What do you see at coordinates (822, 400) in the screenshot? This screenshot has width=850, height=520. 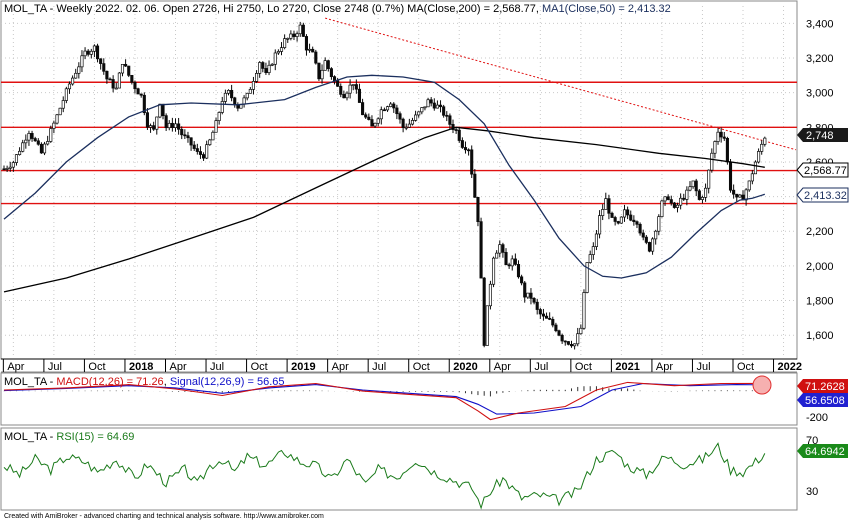 I see `signal-badge: 56.6508` at bounding box center [822, 400].